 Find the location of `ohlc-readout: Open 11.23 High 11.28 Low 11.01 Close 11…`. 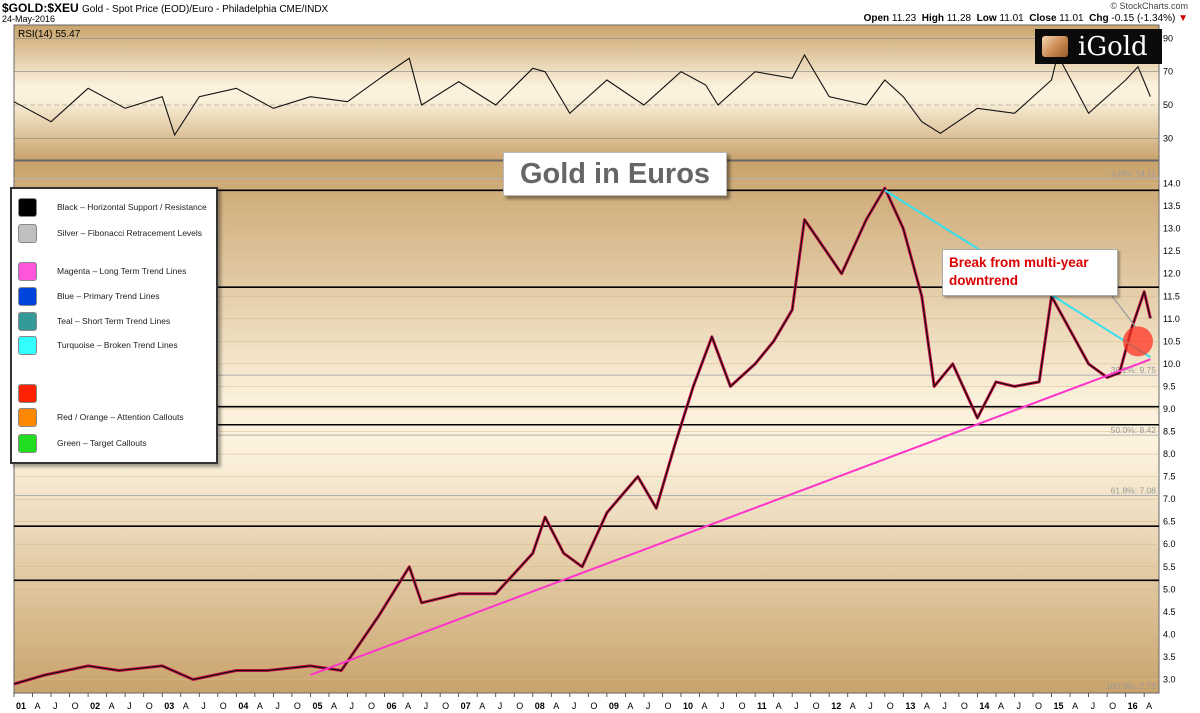

ohlc-readout: Open 11.23 High 11.28 Low 11.01 Close 11… is located at coordinates (1025, 18).